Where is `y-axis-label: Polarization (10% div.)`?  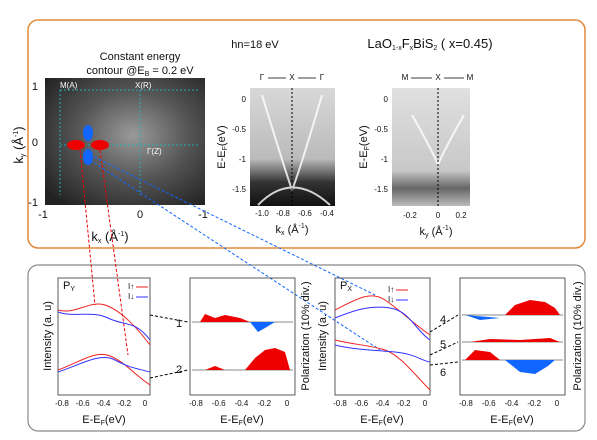
y-axis-label: Polarization (10% div.) is located at coordinates (306, 335).